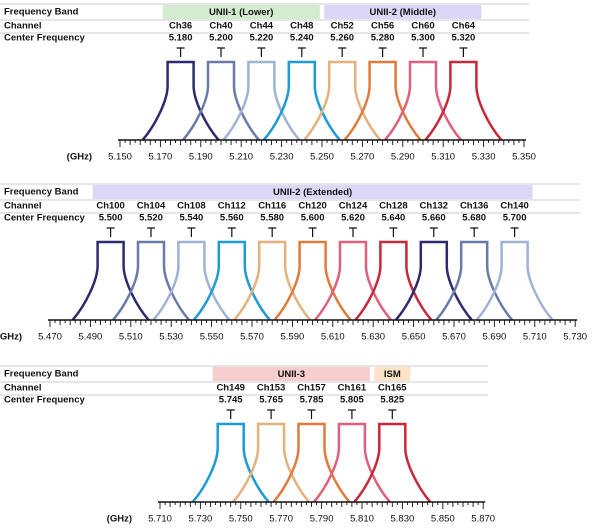 This screenshot has width=600, height=530. Describe the element at coordinates (423, 38) in the screenshot. I see `center-frequency: 5.300` at that location.